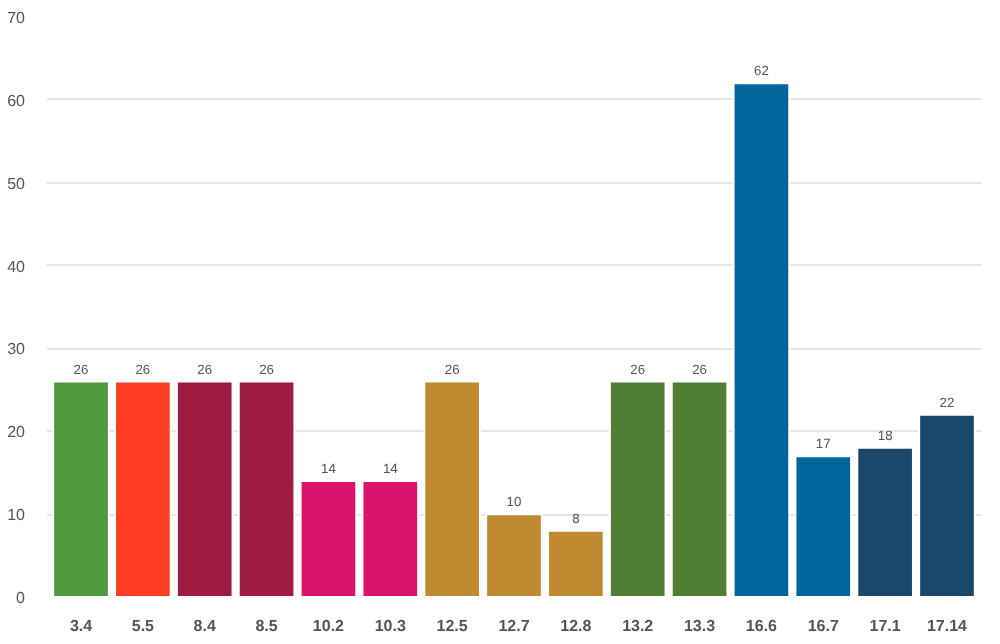 This screenshot has width=1000, height=644. What do you see at coordinates (390, 626) in the screenshot?
I see `x-tick-label: 10.3` at bounding box center [390, 626].